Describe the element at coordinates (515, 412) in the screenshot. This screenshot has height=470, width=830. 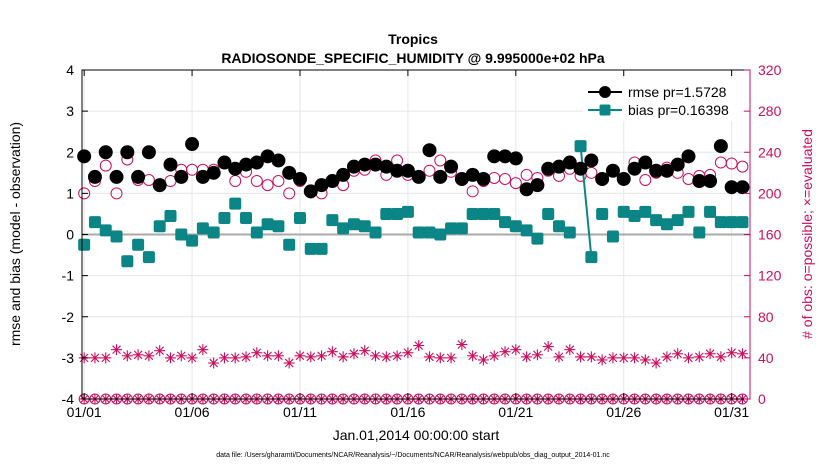
I see `x-tick-label: 01/21` at that location.